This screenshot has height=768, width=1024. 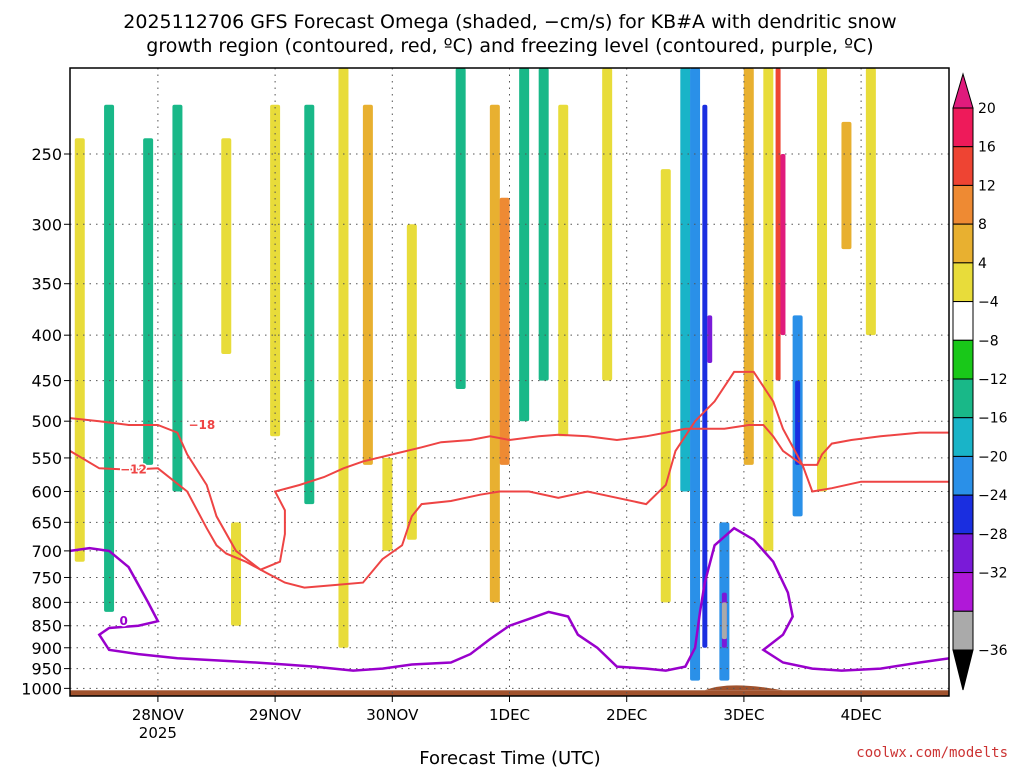 What do you see at coordinates (743, 715) in the screenshot?
I see `x-tick-label-3DEC: 3DEC` at bounding box center [743, 715].